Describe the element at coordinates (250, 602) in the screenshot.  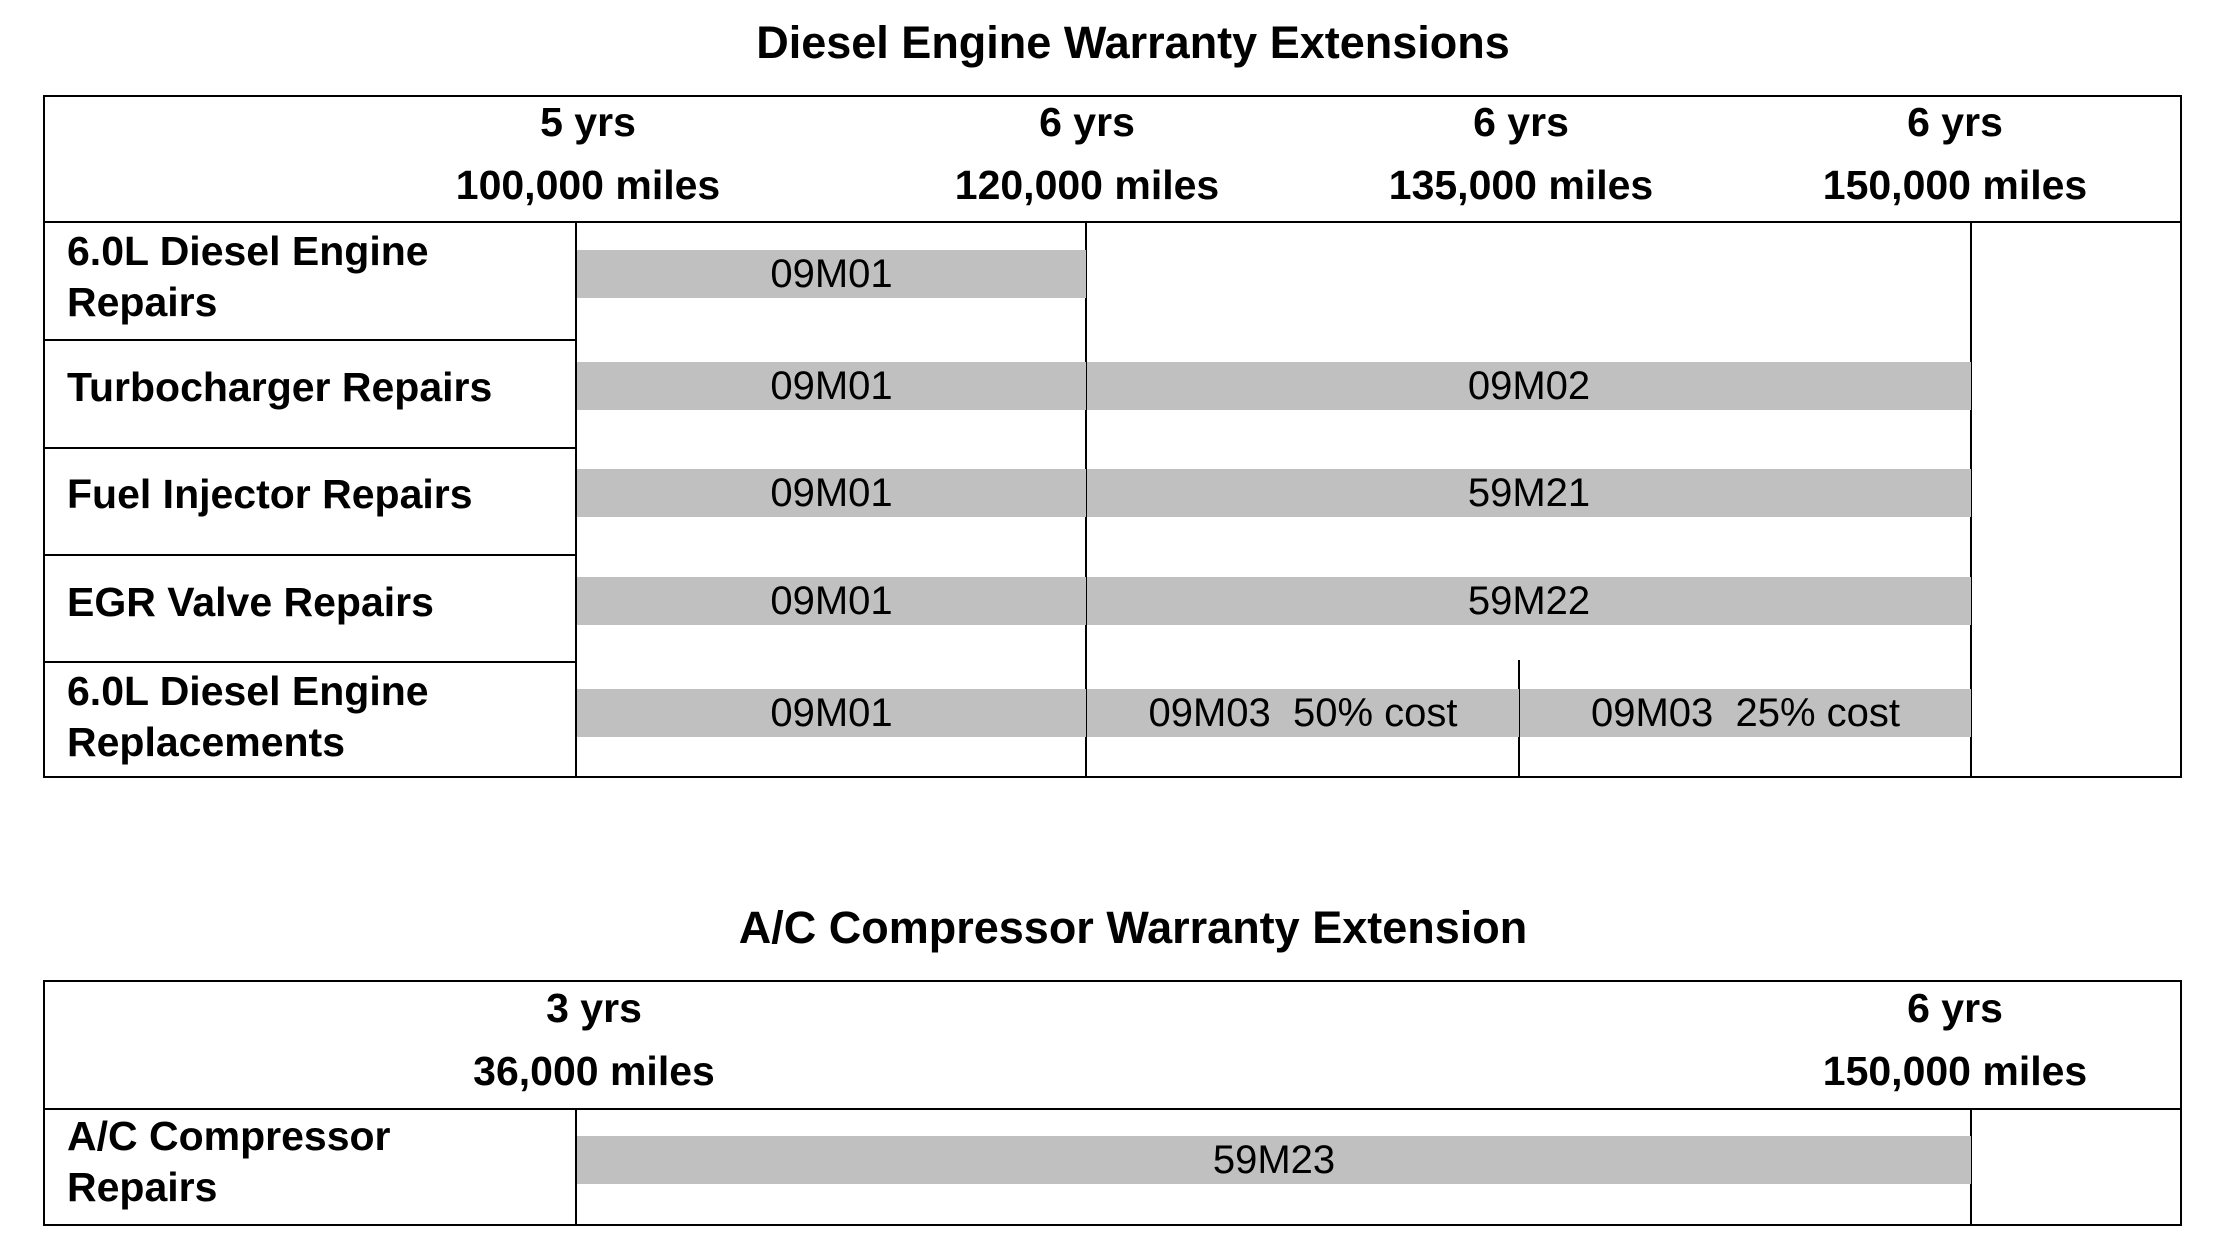
I see `row-label-egr-valve: EGR Valve Repairs` at that location.